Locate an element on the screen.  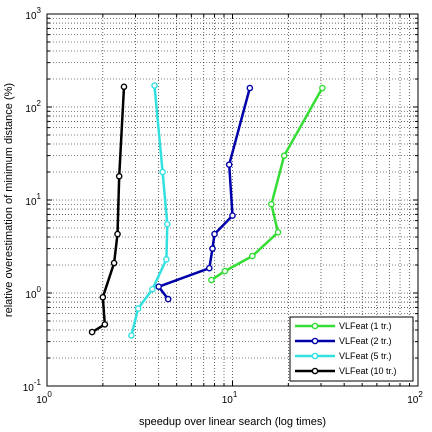
x-axis-label: speedup over linear search (log times) is located at coordinates (232, 422).